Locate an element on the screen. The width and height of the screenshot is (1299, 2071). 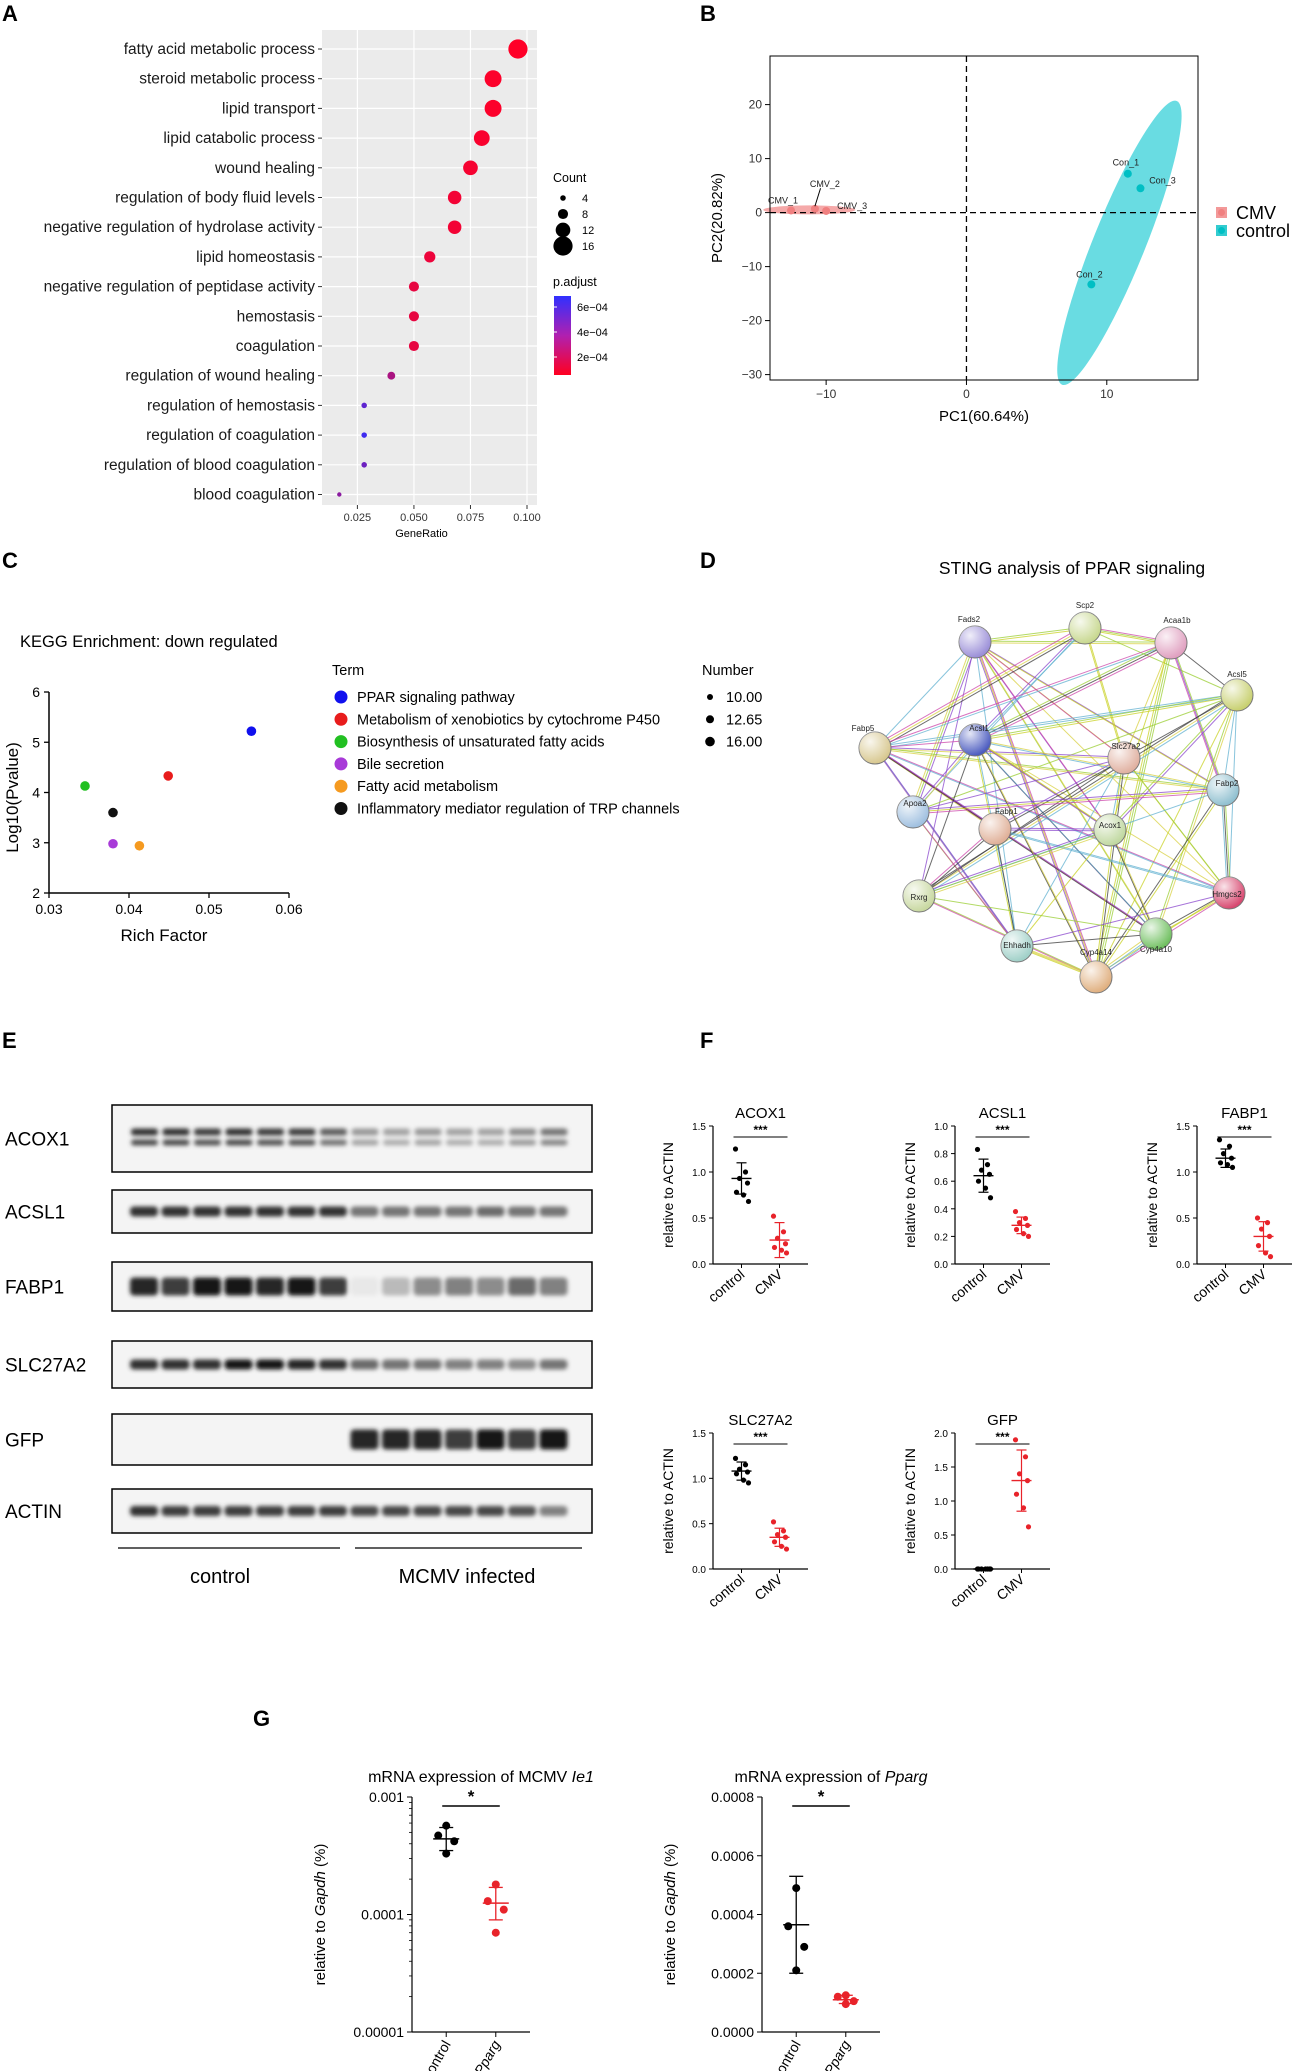
group-label-control: control is located at coordinates (220, 1577).